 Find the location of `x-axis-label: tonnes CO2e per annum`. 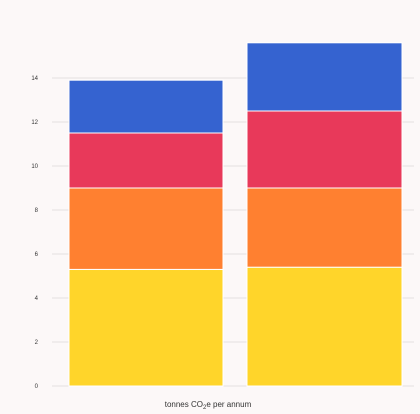

x-axis-label: tonnes CO2e per annum is located at coordinates (208, 405).